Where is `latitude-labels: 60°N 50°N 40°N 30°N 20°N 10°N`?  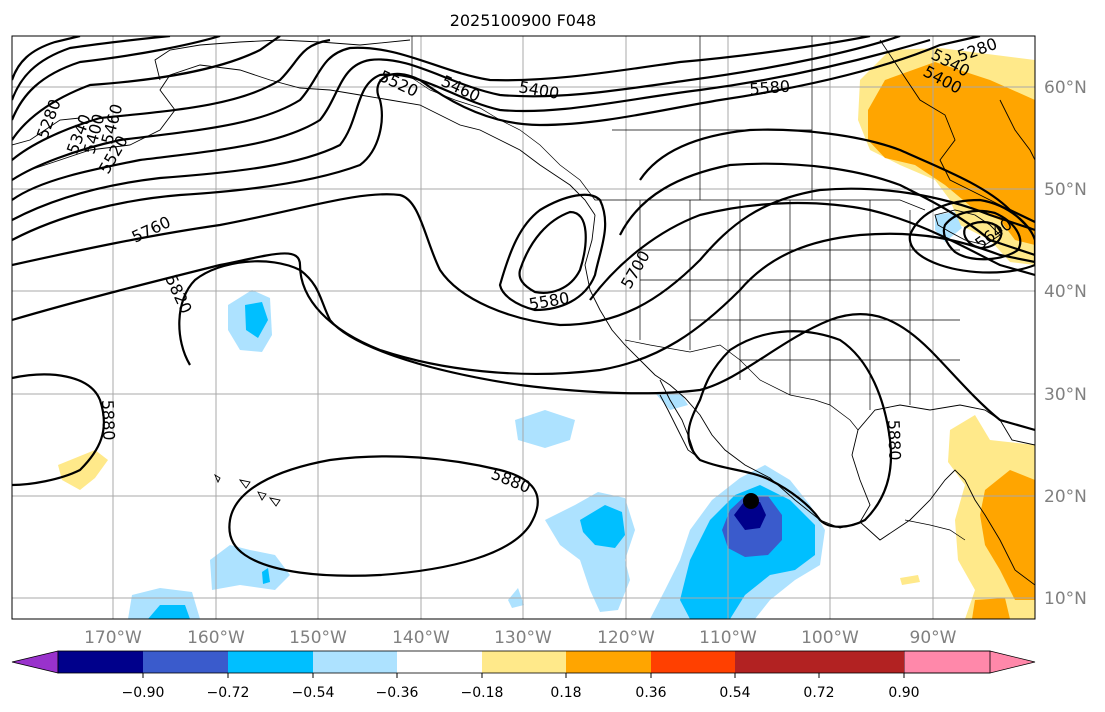 latitude-labels: 60°N 50°N 40°N 30°N 20°N 10°N is located at coordinates (1065, 343).